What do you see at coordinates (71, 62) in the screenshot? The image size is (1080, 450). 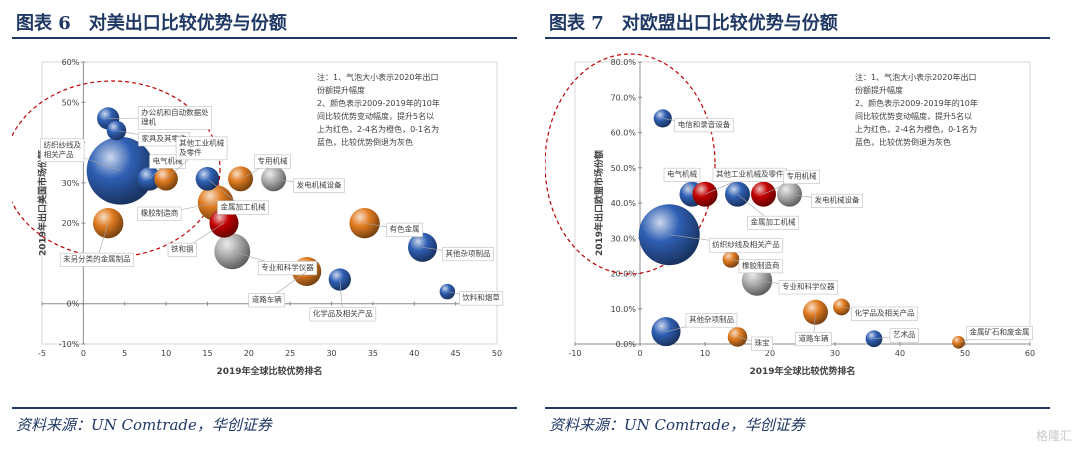 I see `y-tick-label: 60%` at bounding box center [71, 62].